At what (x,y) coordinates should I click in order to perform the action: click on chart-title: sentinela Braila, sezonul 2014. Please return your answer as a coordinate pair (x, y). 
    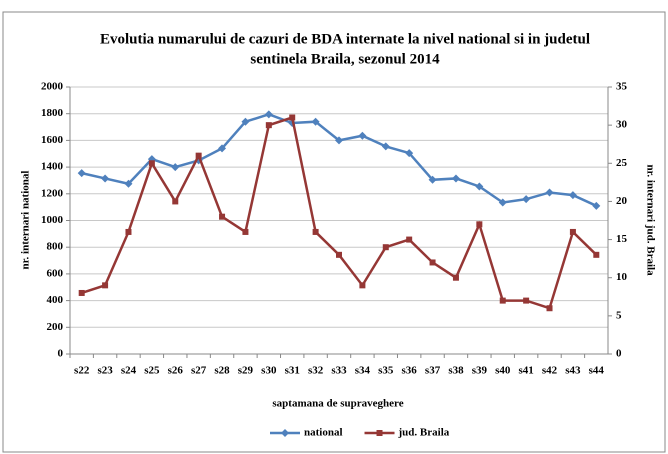
    Looking at the image, I should click on (345, 59).